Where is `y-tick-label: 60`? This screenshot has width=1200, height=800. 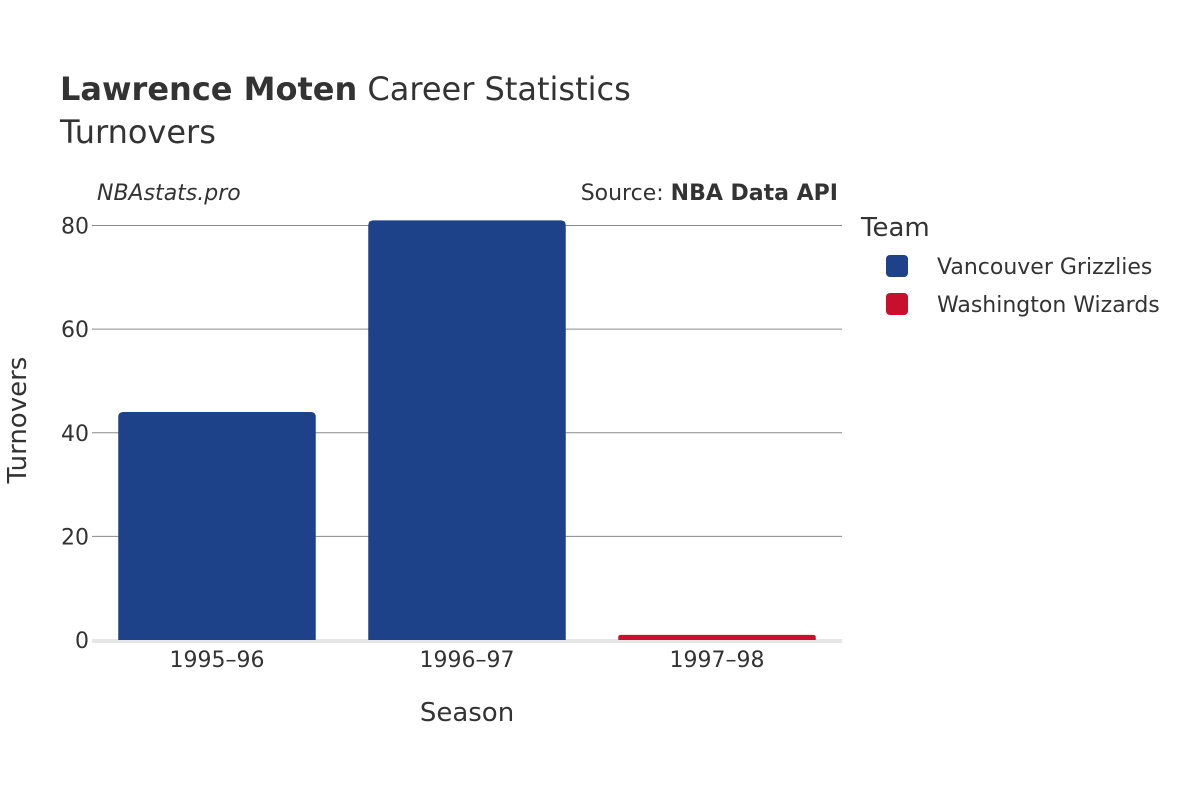 y-tick-label: 60 is located at coordinates (75, 330).